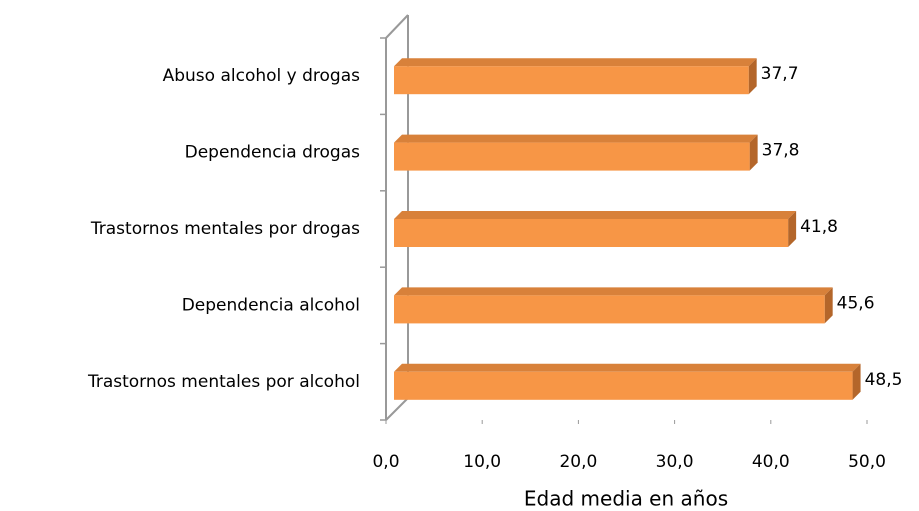 The height and width of the screenshot is (511, 919). I want to click on category-label: Dependencia drogas, so click(273, 153).